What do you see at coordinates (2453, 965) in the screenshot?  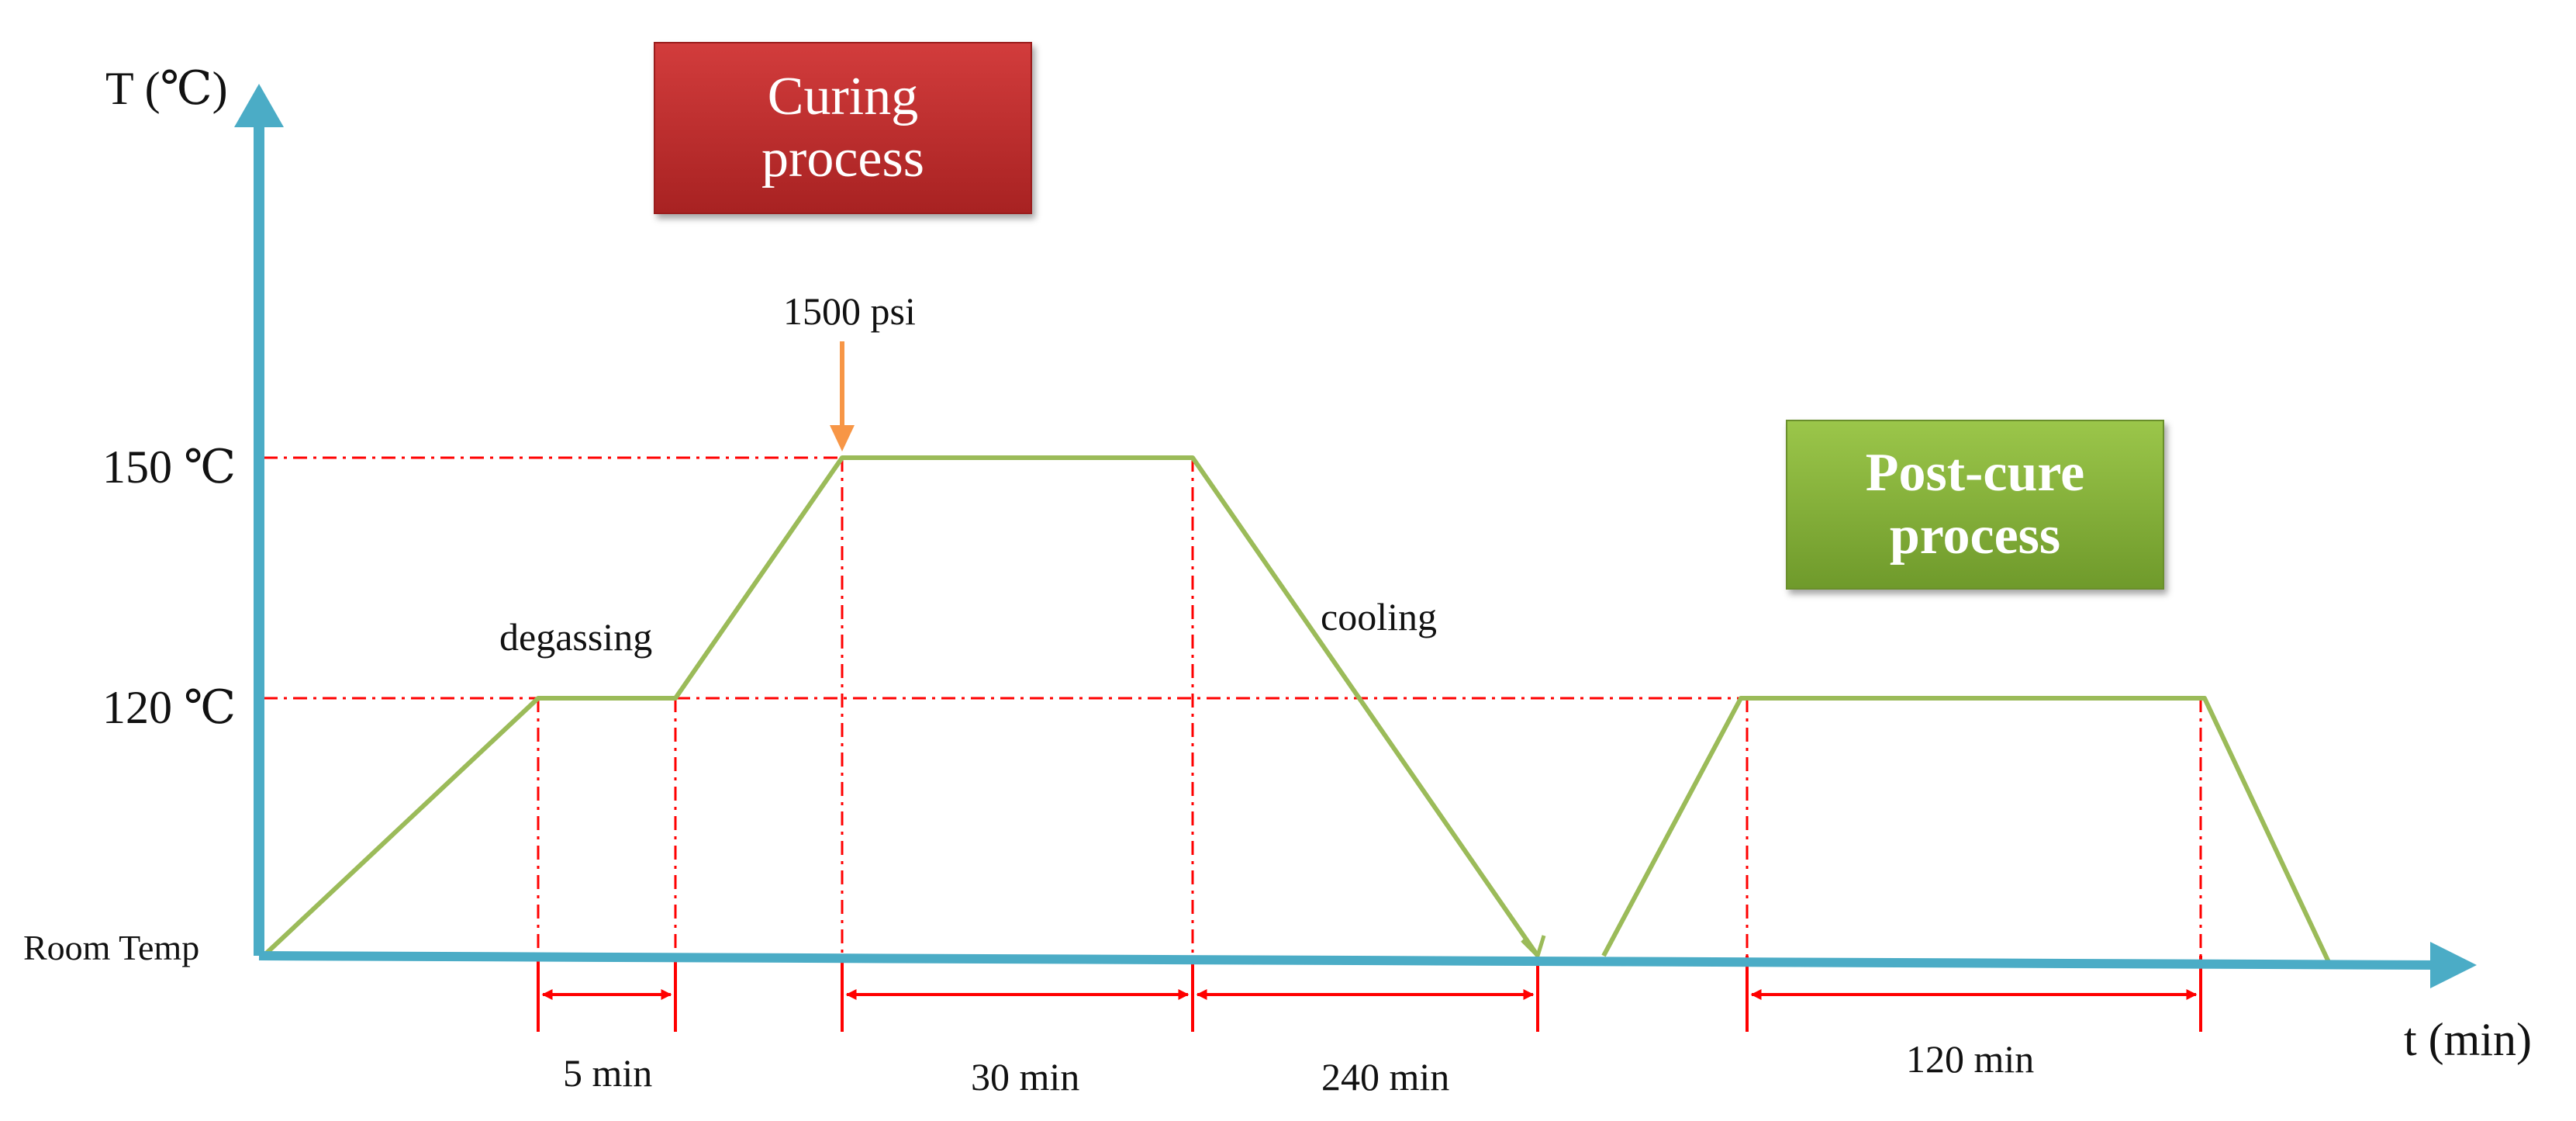 I see `x-axis-arrowhead` at bounding box center [2453, 965].